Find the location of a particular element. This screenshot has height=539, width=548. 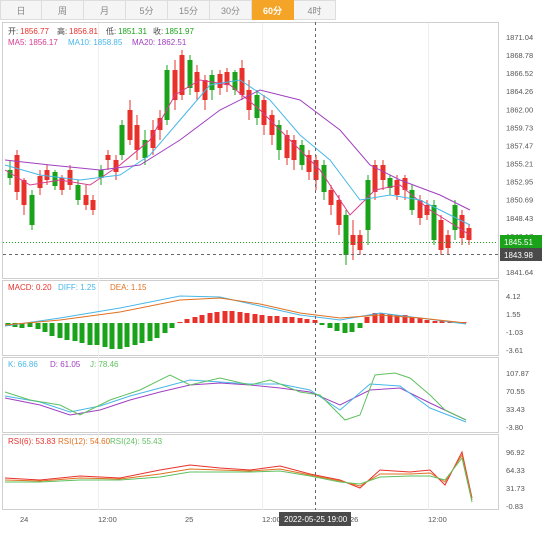

price-axis-tick: 1866.52 is located at coordinates (519, 73).